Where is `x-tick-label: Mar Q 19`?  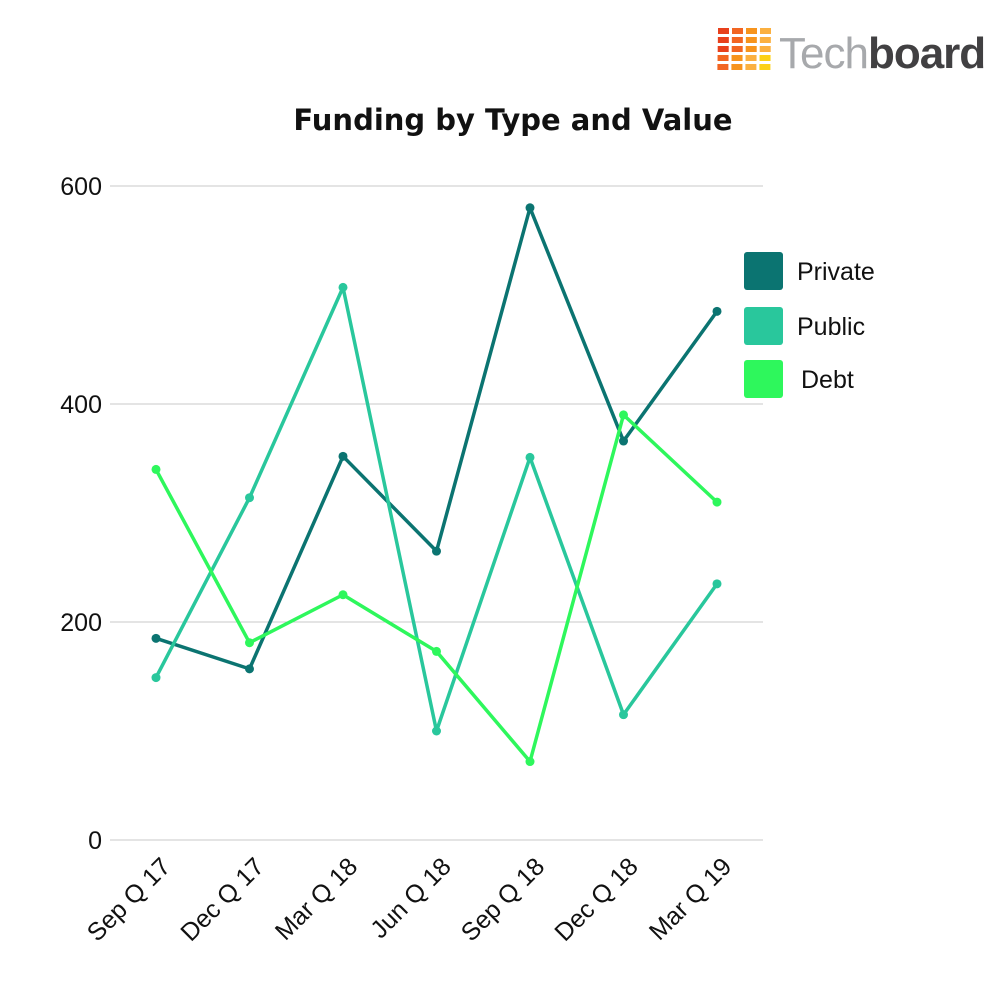
x-tick-label: Mar Q 19 is located at coordinates (690, 898).